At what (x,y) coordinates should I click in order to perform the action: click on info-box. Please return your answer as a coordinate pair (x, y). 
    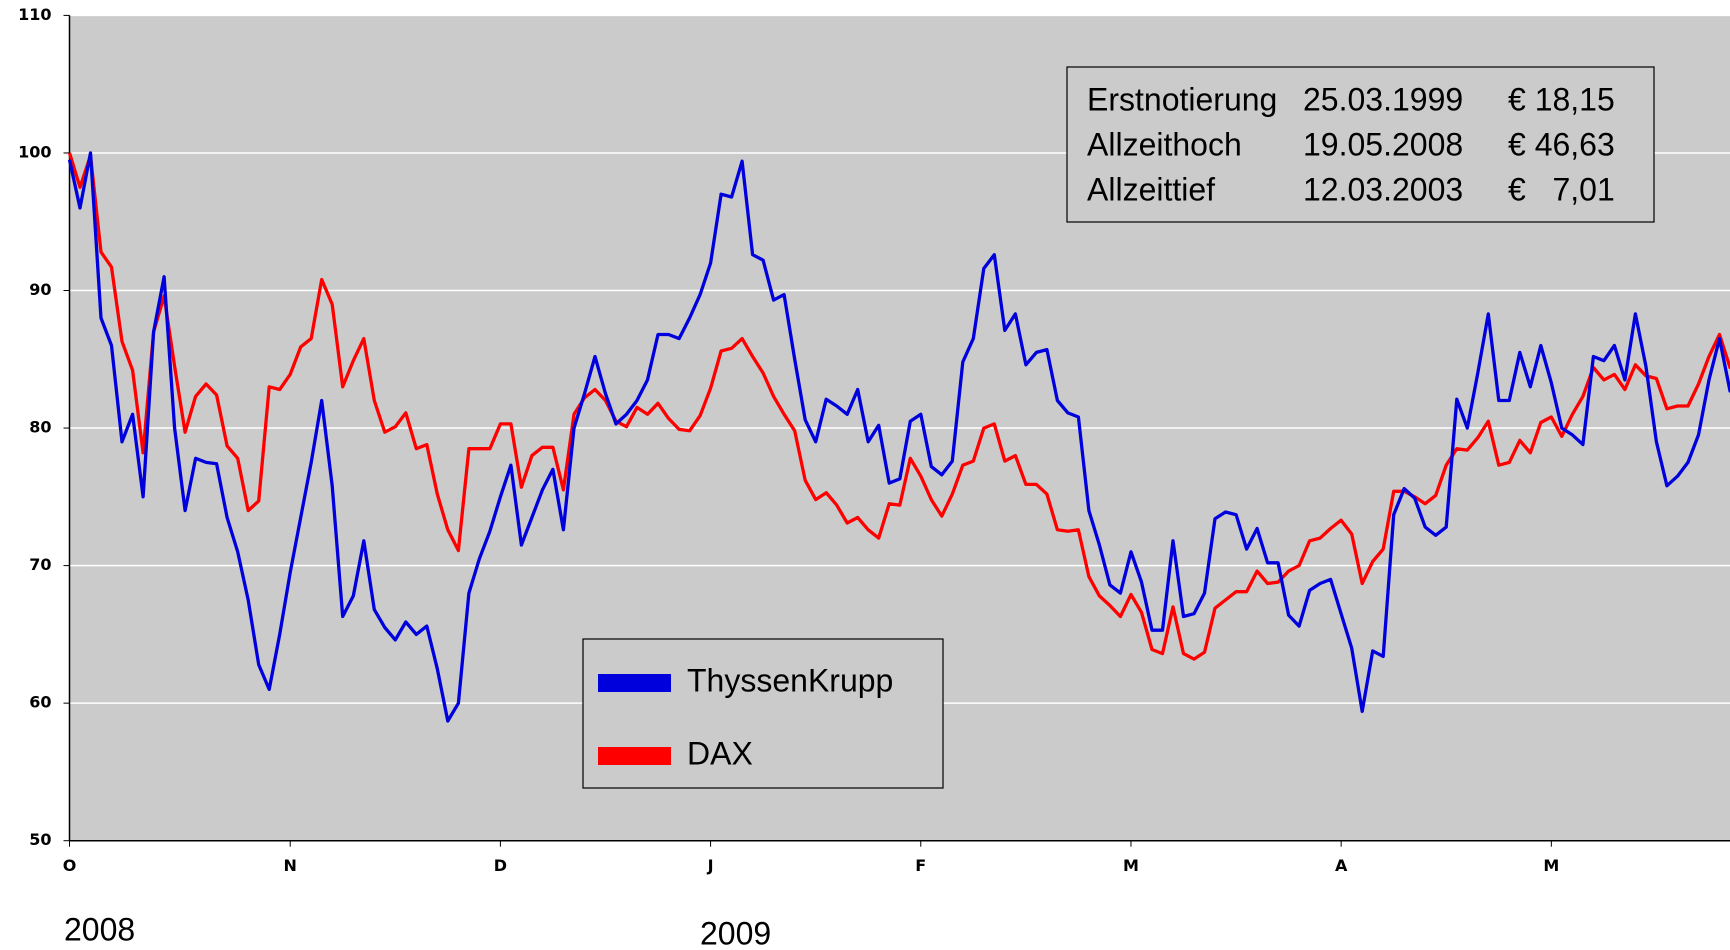
    Looking at the image, I should click on (1360, 144).